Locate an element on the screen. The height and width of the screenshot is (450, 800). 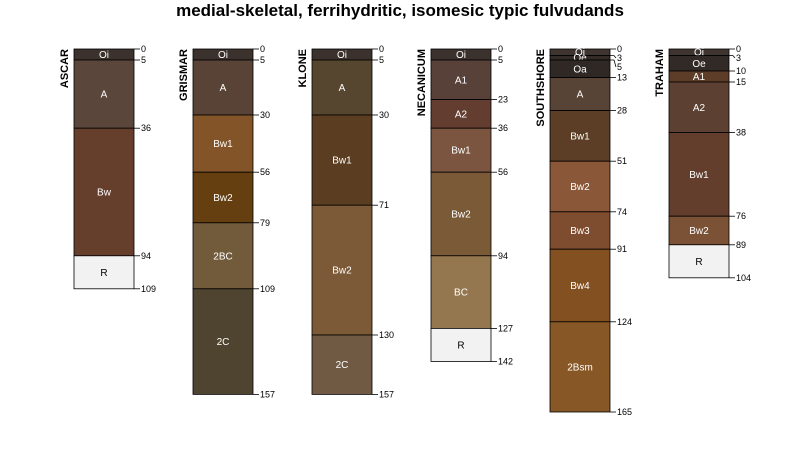
horizon-bc is located at coordinates (461, 292).